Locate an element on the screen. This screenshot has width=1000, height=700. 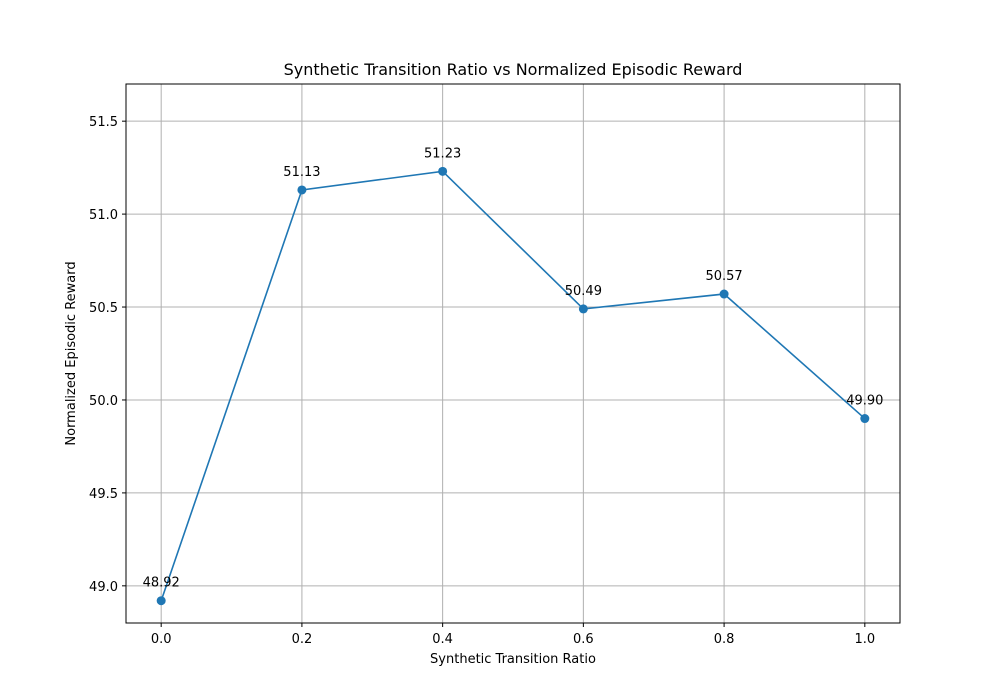
data-label: 50.57 is located at coordinates (723, 276).